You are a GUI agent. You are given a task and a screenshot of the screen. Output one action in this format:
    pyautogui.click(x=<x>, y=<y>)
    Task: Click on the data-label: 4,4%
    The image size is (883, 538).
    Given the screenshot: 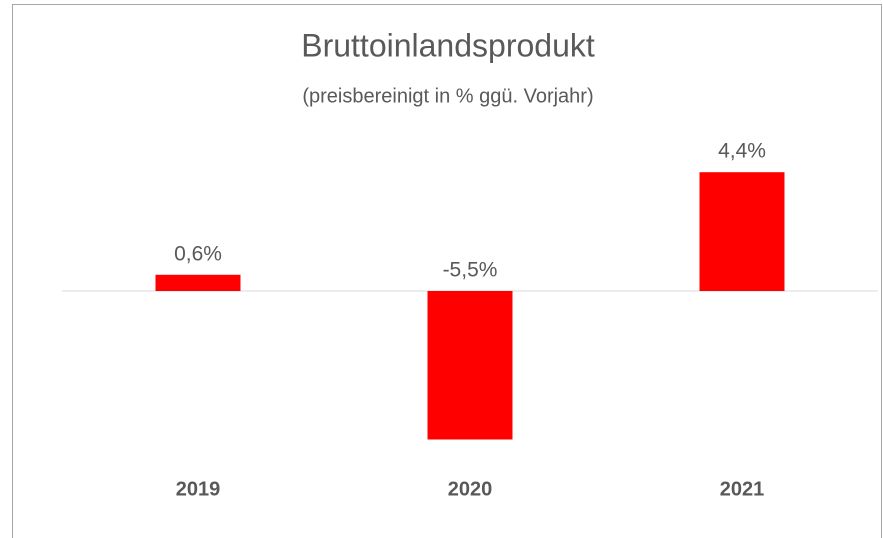 What is the action you would take?
    pyautogui.click(x=742, y=151)
    